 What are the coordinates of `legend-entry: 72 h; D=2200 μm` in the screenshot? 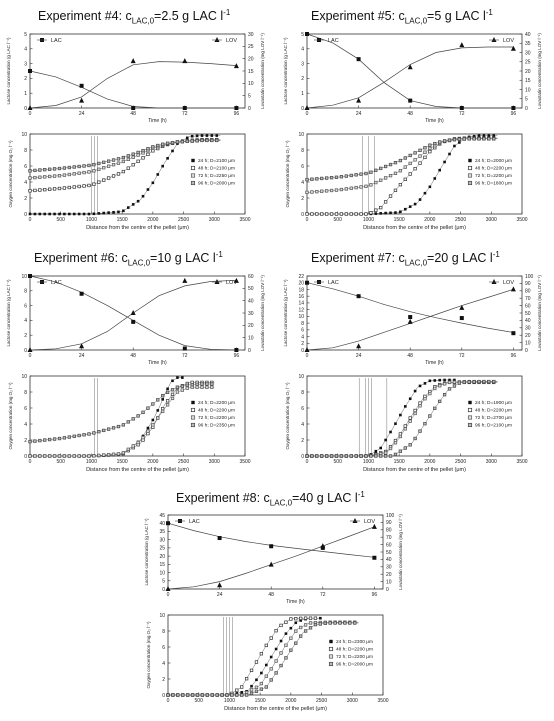 It's located at (493, 176).